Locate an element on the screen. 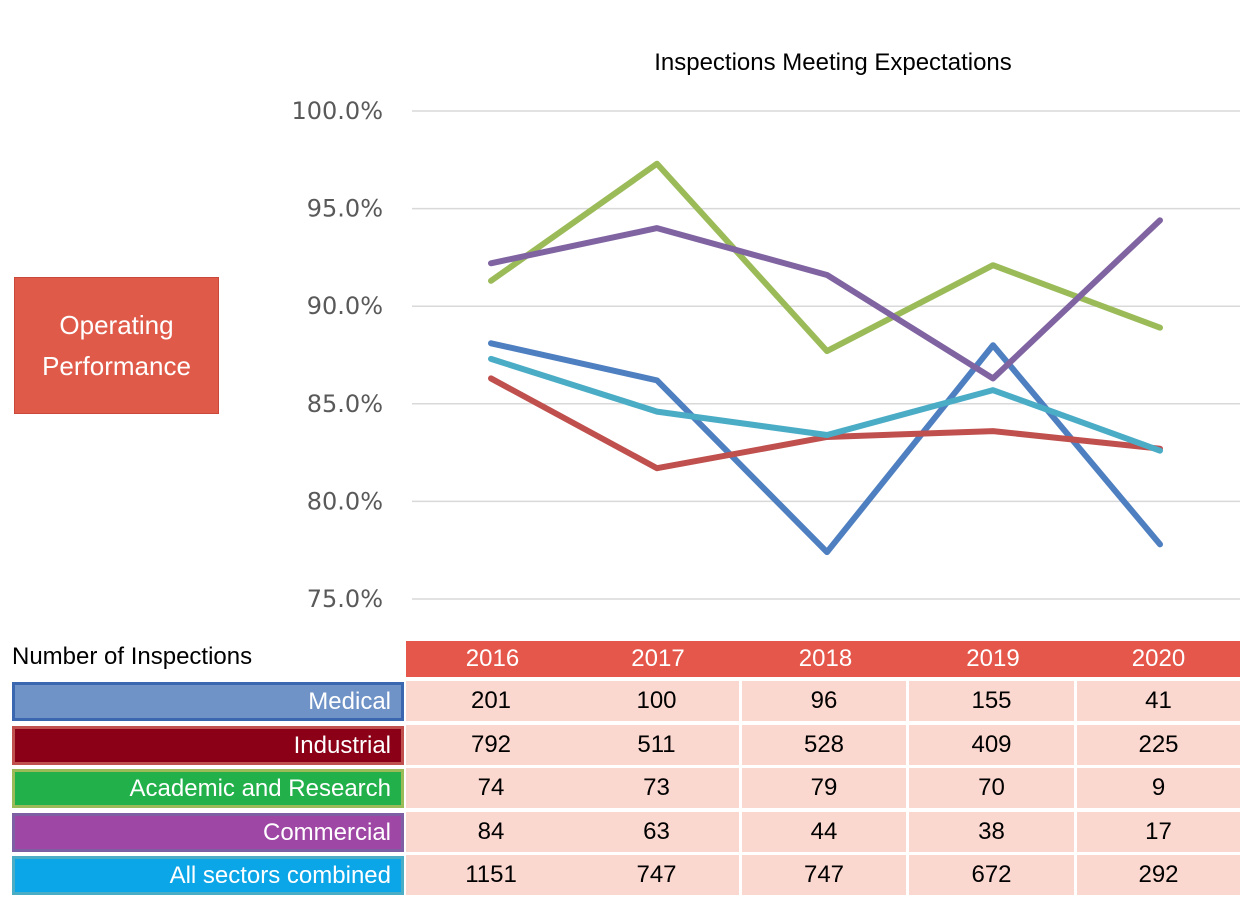 Image resolution: width=1248 pixels, height=901 pixels. series-line-commercial is located at coordinates (825, 299).